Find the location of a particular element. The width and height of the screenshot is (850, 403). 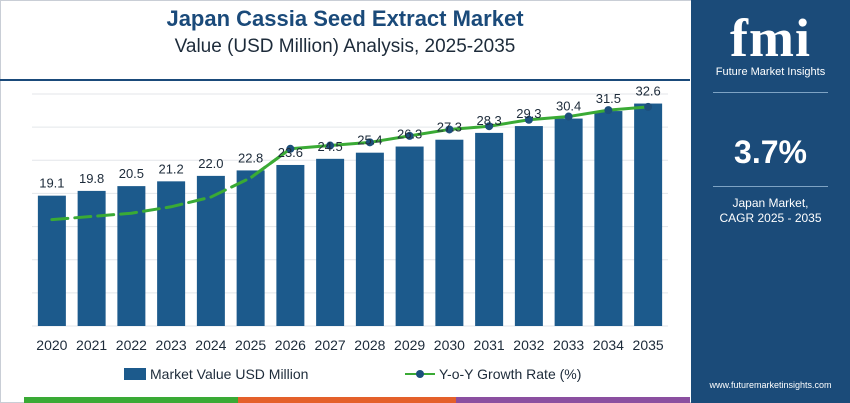

bar-2029 is located at coordinates (409, 236).